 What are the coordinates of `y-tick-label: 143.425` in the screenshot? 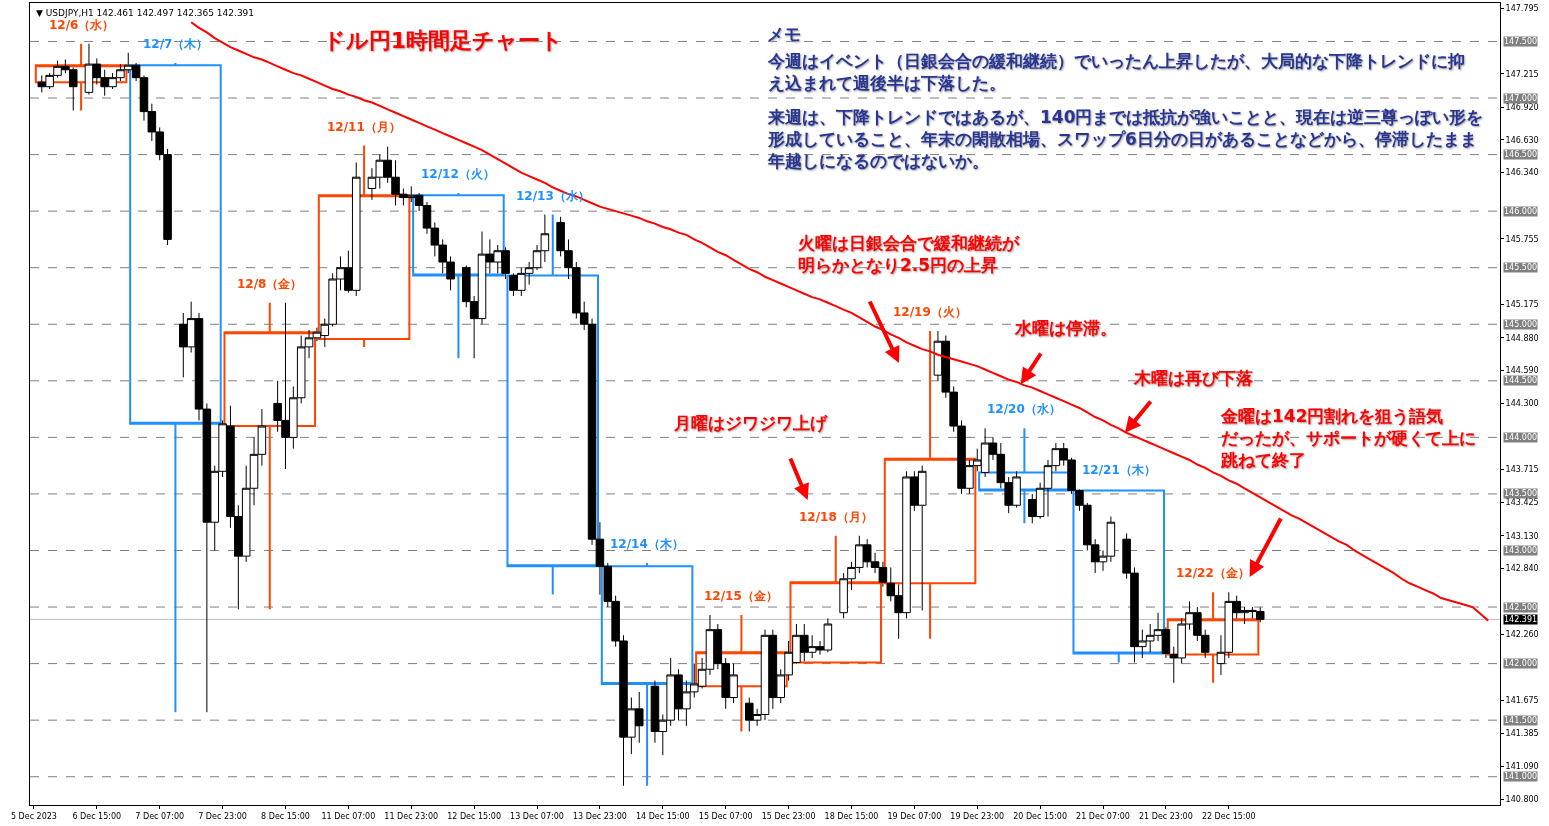 It's located at (1522, 503).